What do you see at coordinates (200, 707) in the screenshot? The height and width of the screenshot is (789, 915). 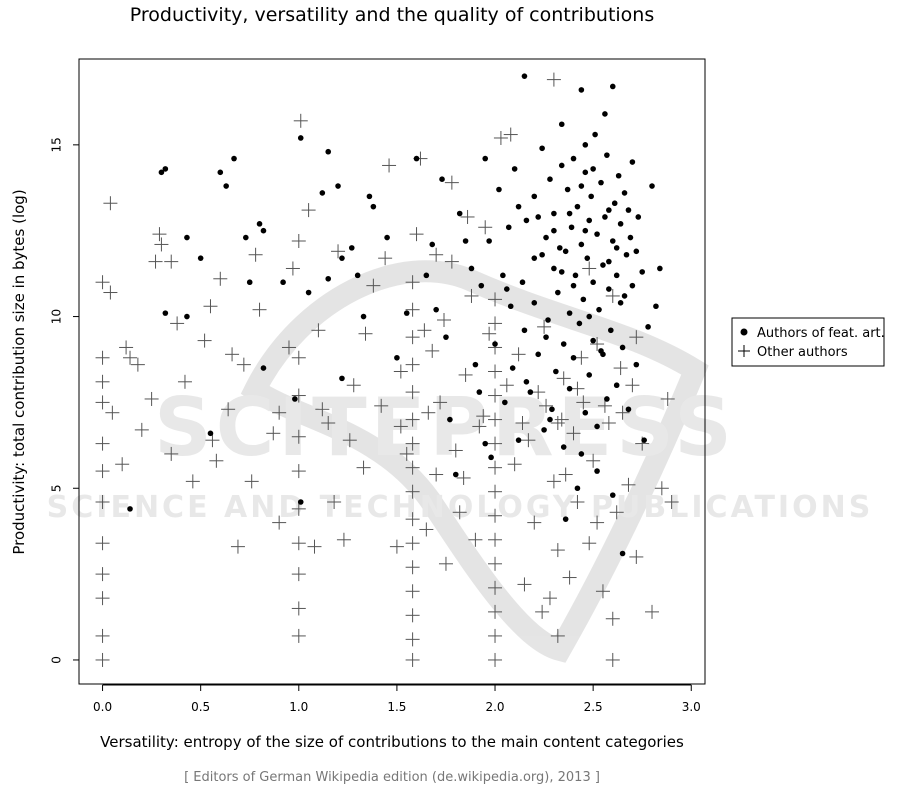 I see `x-tick-label: 0.5` at bounding box center [200, 707].